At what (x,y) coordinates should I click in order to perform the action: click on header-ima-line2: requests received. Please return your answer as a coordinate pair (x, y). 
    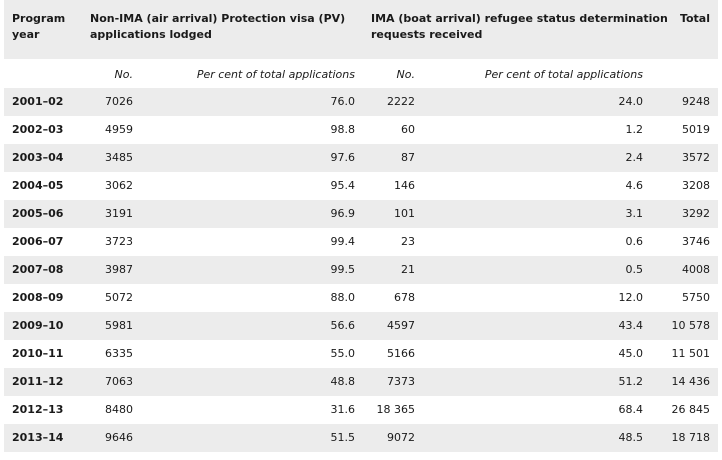
    Looking at the image, I should click on (427, 34).